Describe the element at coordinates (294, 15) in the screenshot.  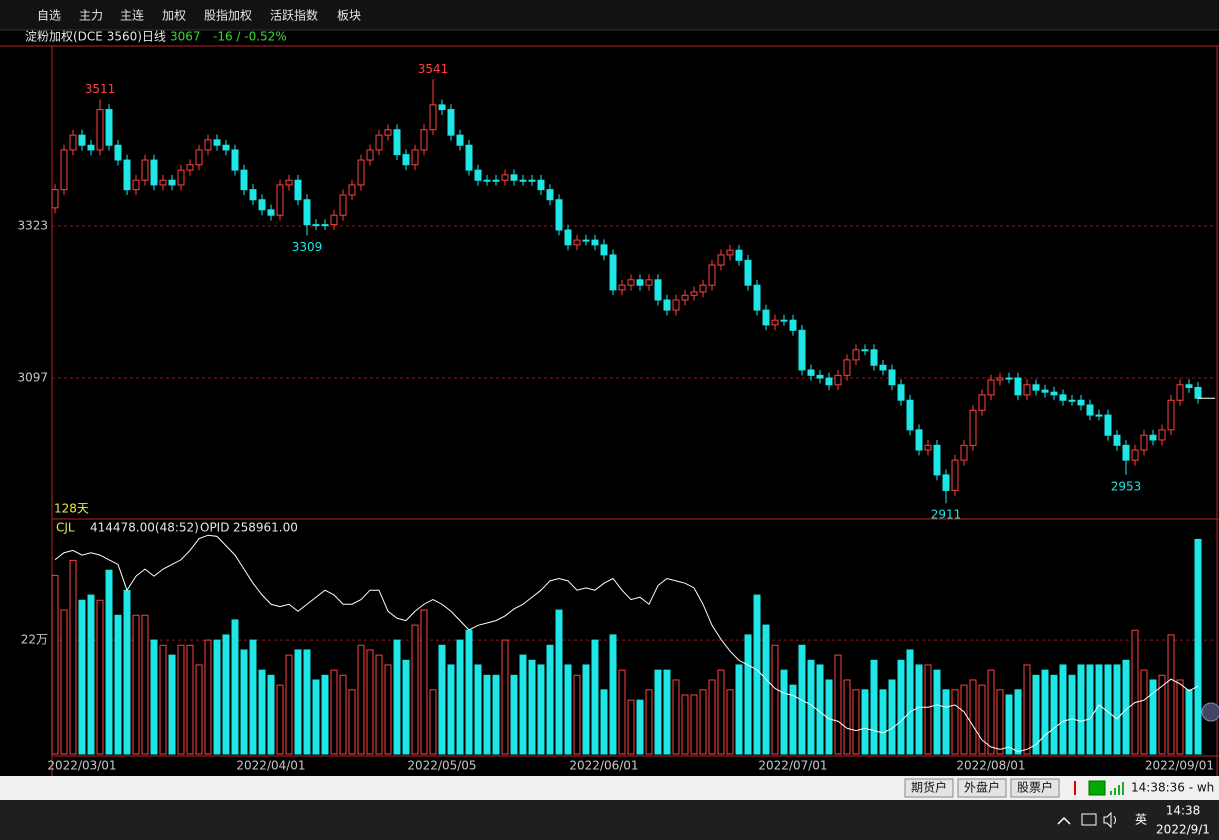
I see `menu-item: 活跃指数` at that location.